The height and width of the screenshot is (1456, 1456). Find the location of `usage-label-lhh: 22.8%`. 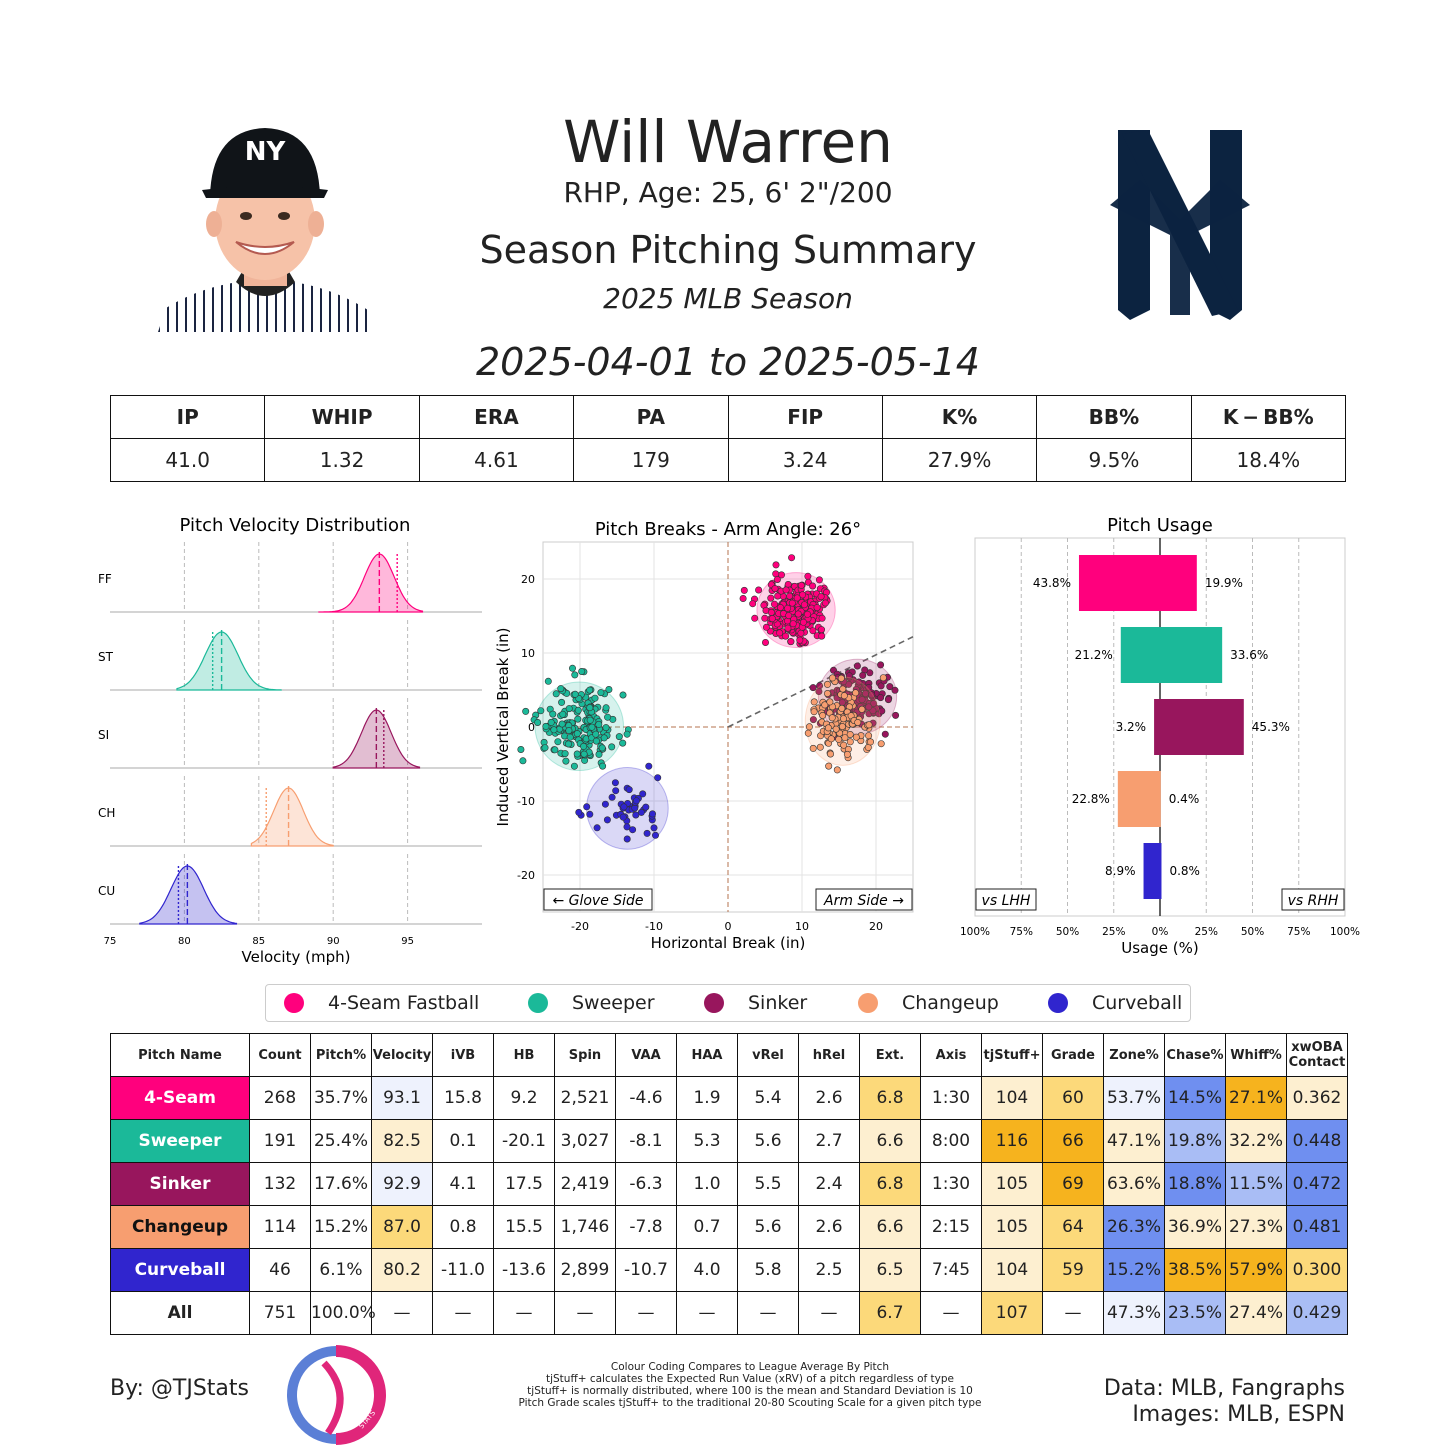

usage-label-lhh: 22.8% is located at coordinates (1091, 799).